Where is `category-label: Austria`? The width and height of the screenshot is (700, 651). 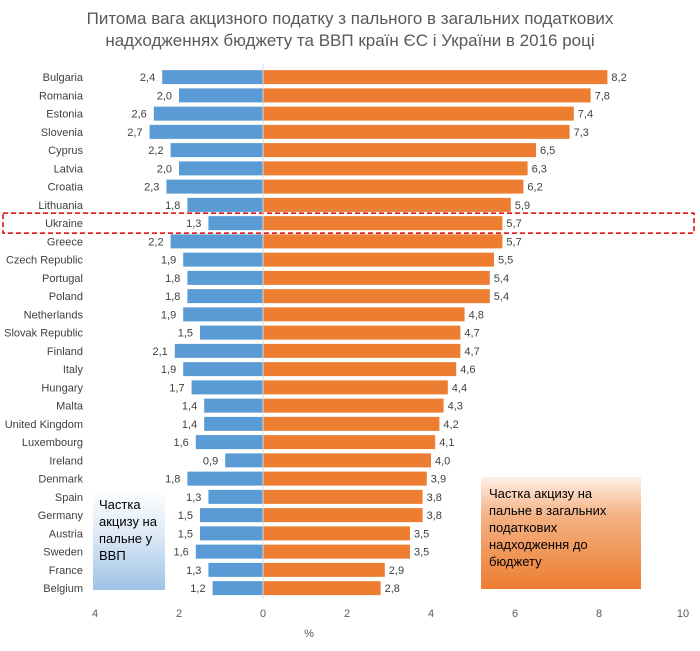
category-label: Austria is located at coordinates (66, 534).